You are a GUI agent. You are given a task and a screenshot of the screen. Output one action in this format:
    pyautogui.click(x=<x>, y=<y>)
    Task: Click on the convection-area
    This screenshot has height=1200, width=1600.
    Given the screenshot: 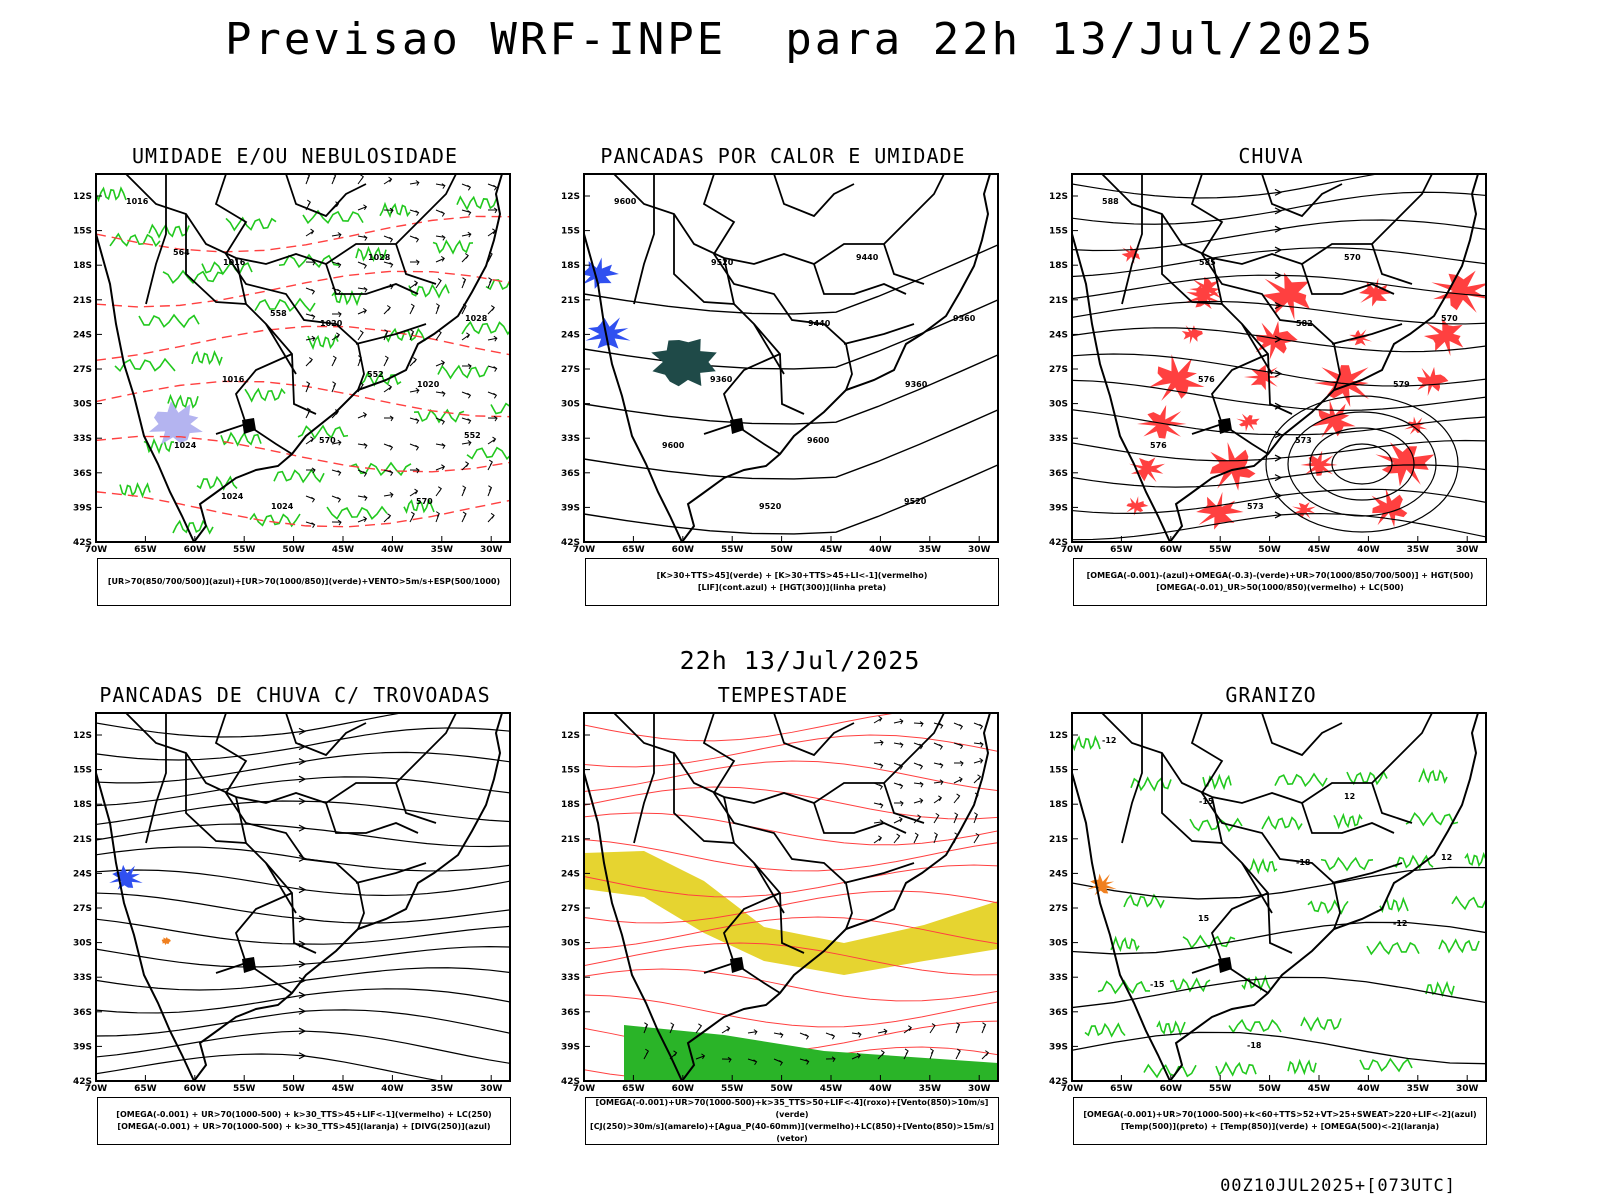 What is the action you would take?
    pyautogui.click(x=166, y=941)
    